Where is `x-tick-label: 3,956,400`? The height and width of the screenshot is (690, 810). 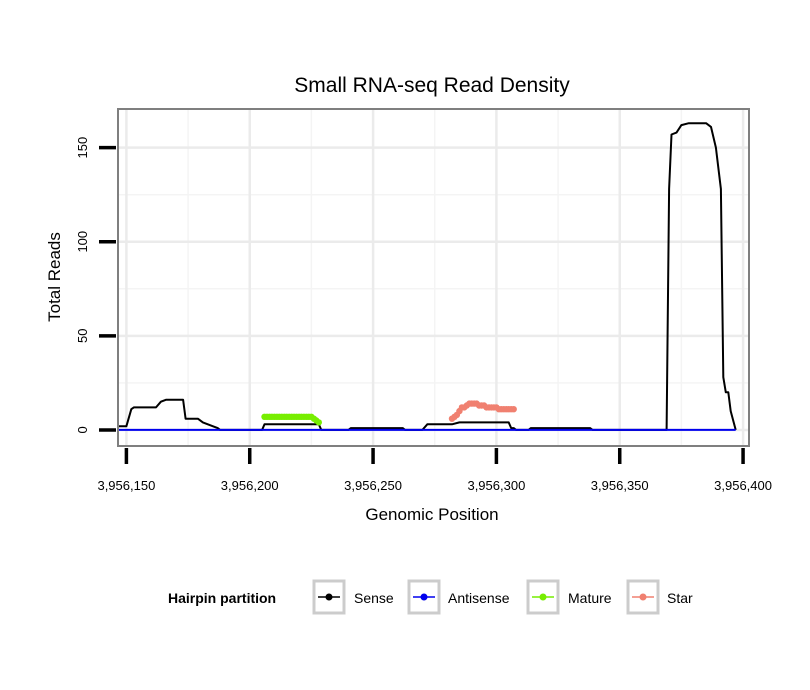
x-tick-label: 3,956,400 is located at coordinates (743, 485).